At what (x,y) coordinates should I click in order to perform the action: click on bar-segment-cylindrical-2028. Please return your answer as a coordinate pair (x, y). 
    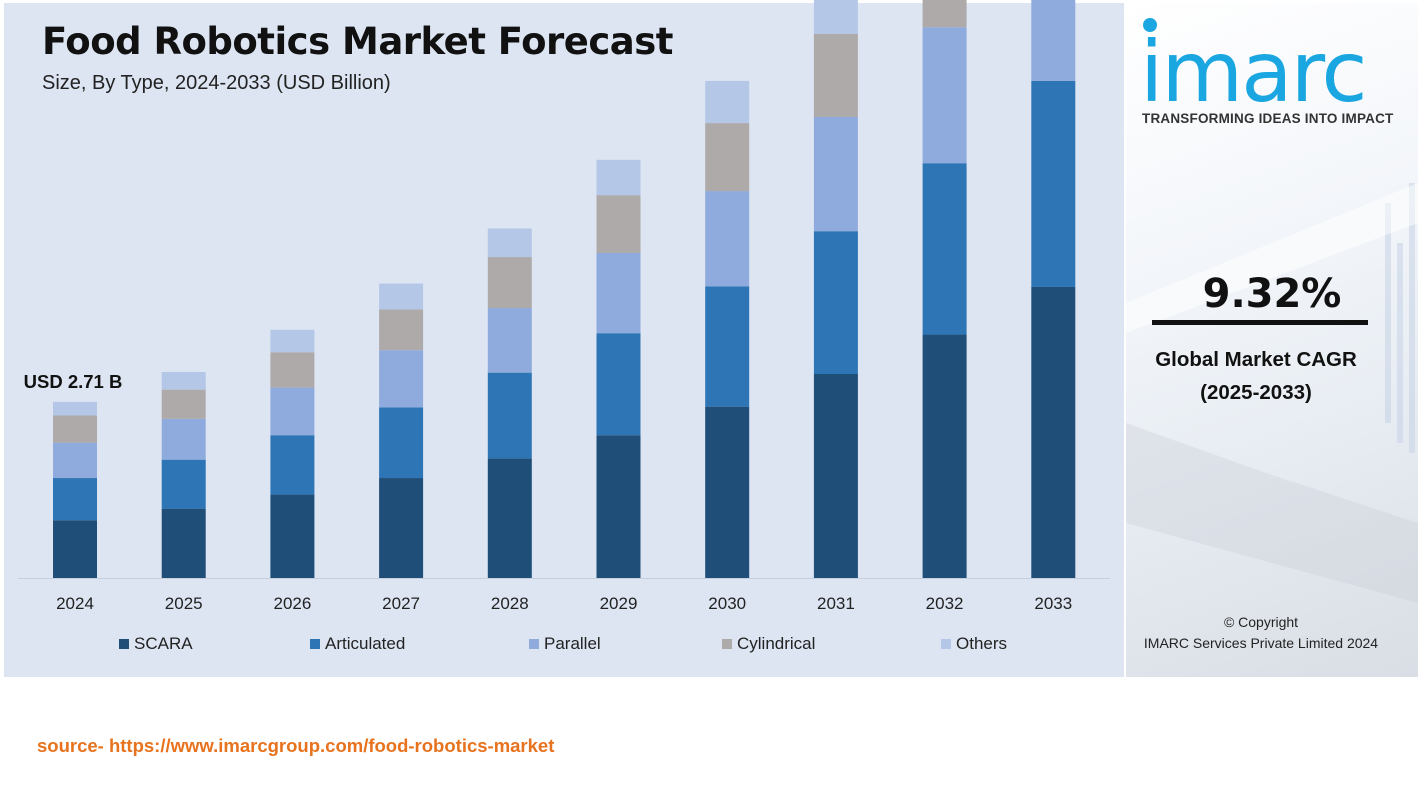
    Looking at the image, I should click on (509, 283).